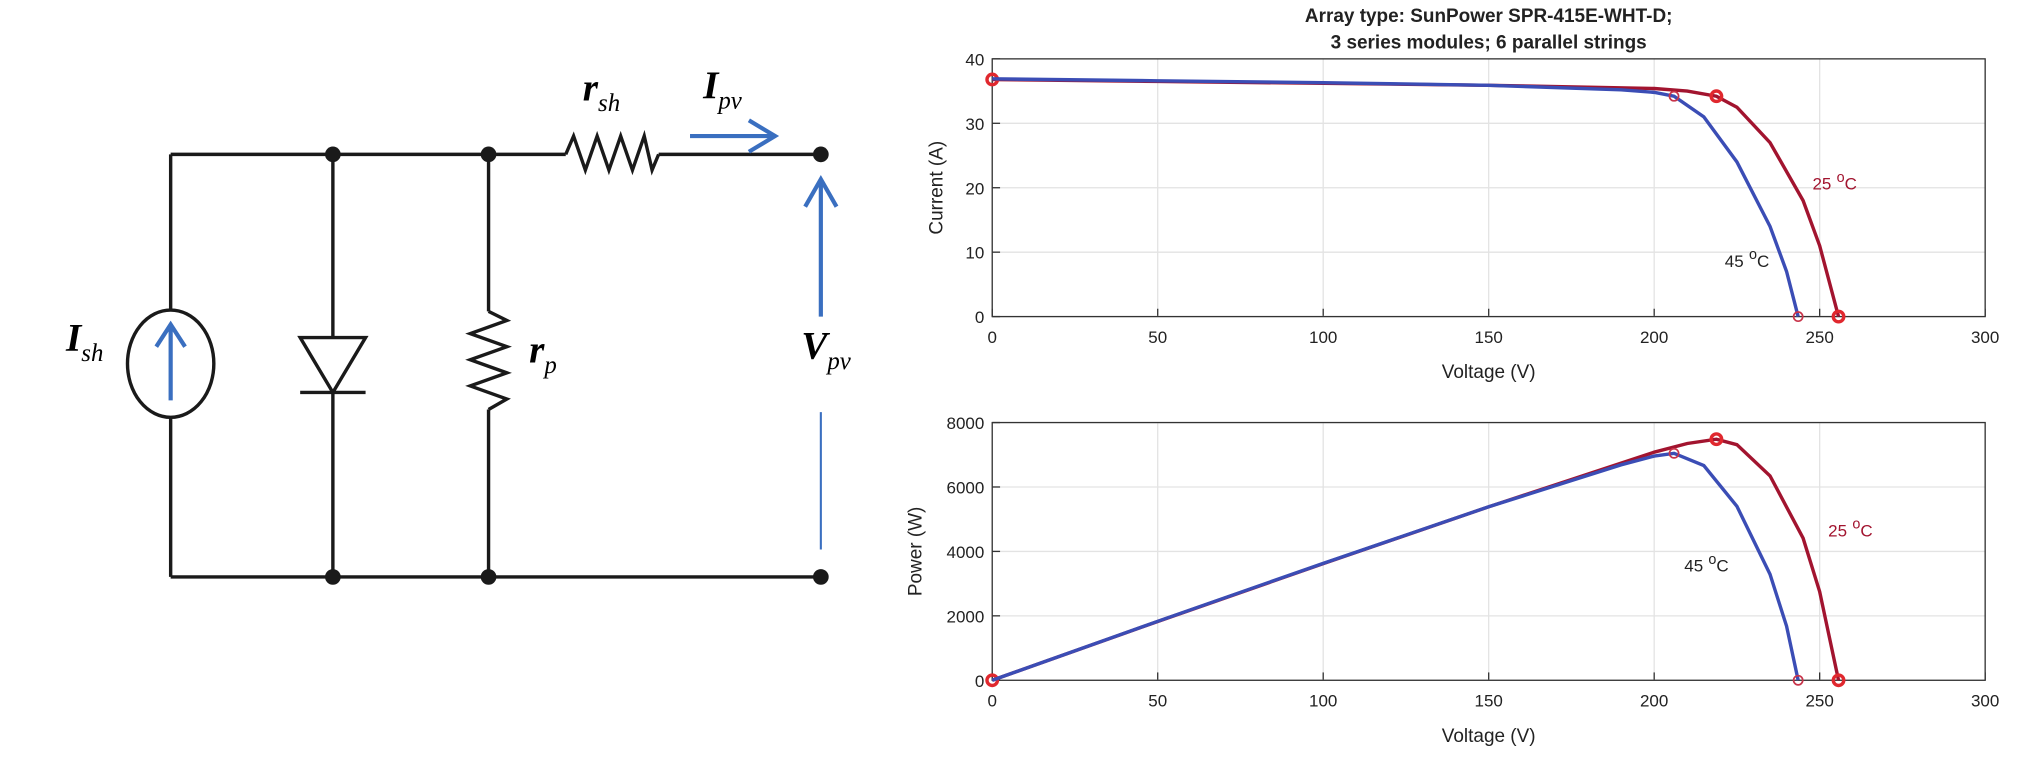 This screenshot has height=764, width=2042. I want to click on y-axis-label: Power (W), so click(916, 552).